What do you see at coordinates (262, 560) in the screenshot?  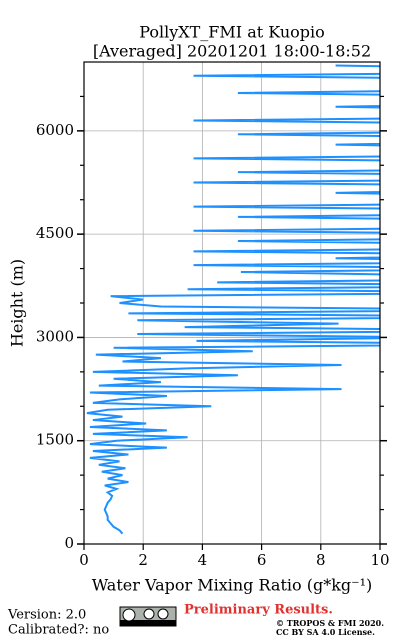 I see `x-tick-label: 6` at bounding box center [262, 560].